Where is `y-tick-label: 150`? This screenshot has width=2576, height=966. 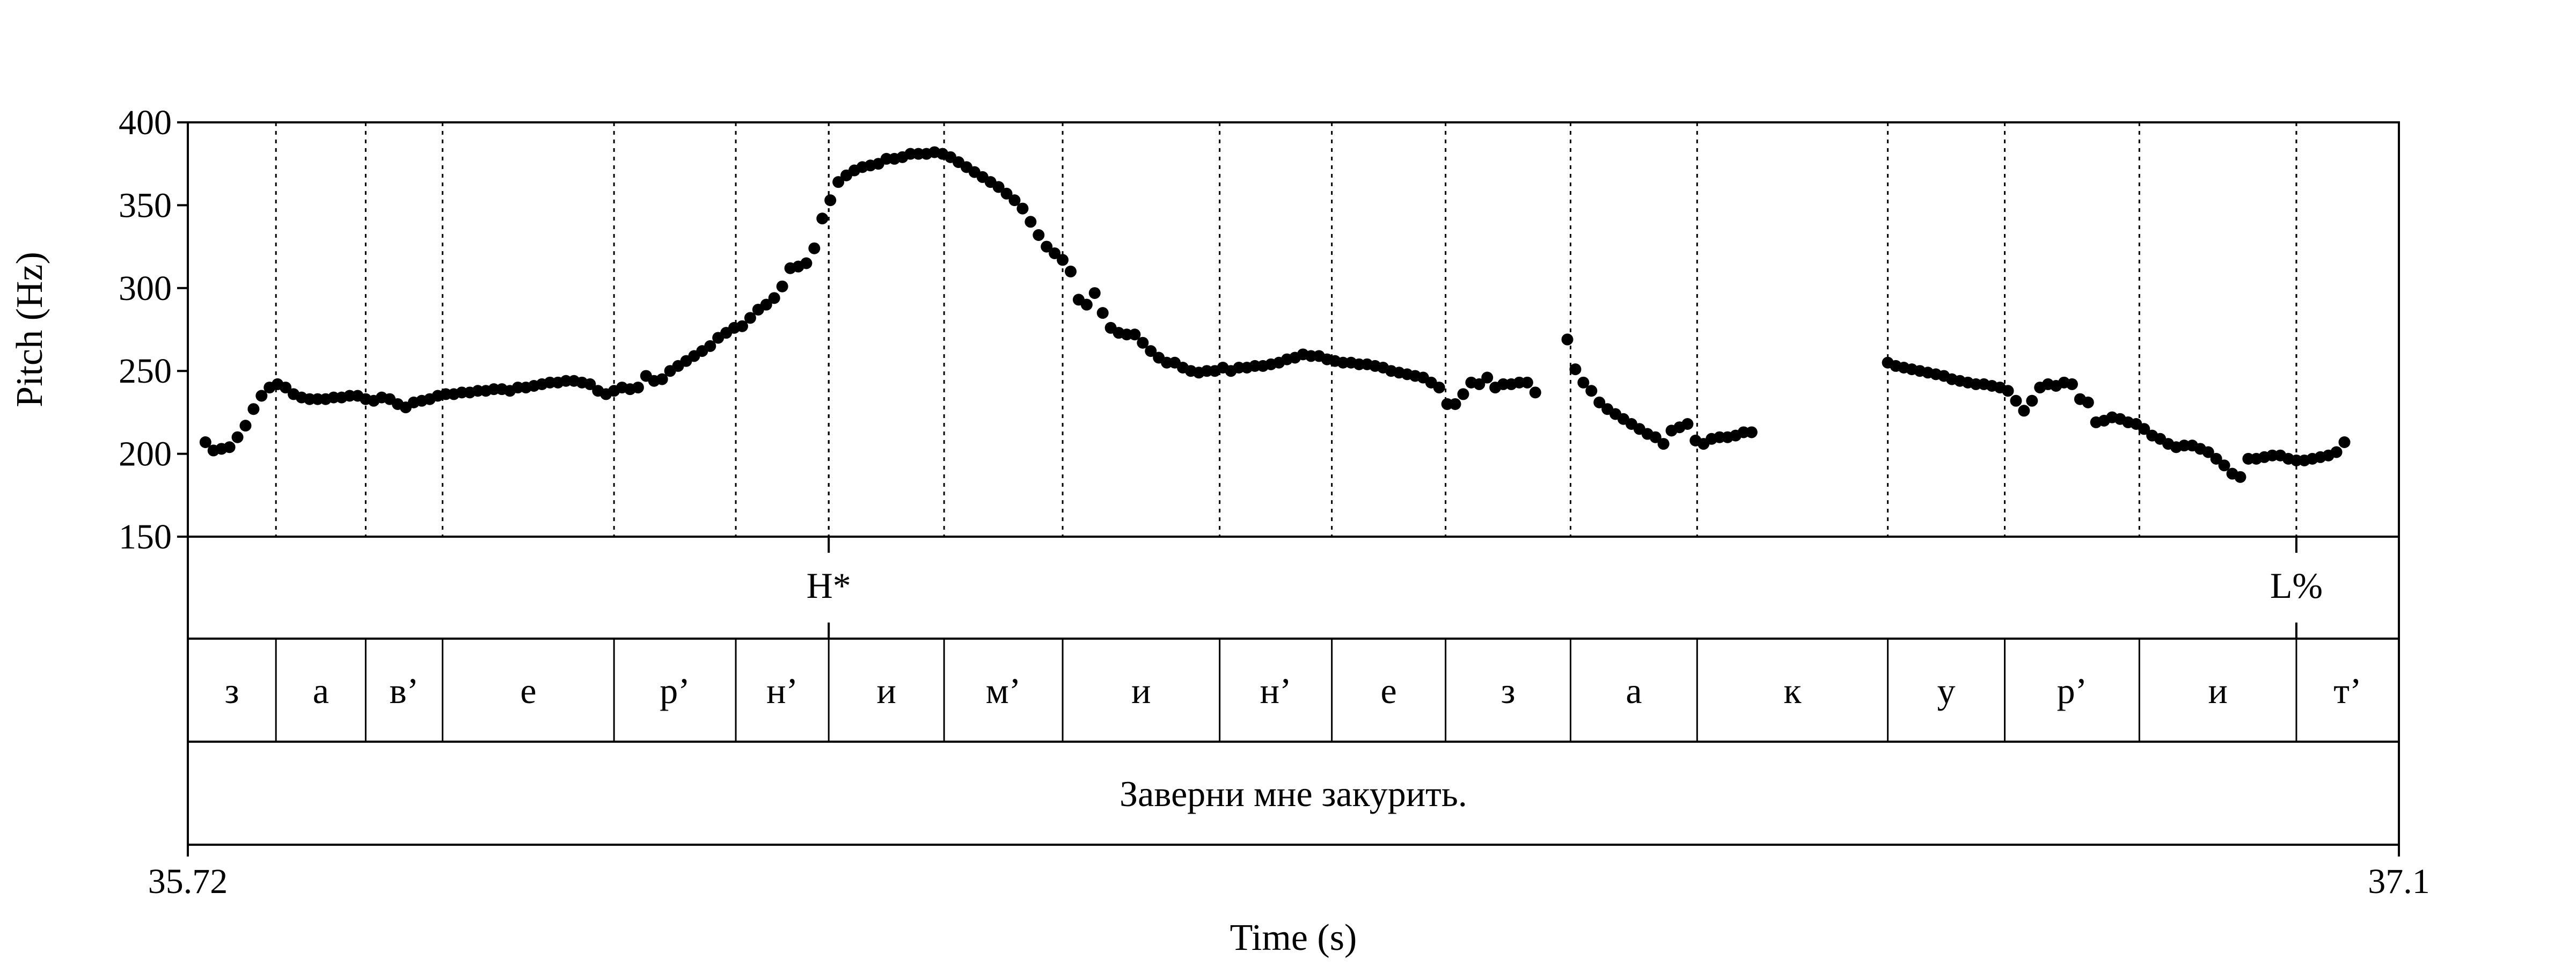
y-tick-label: 150 is located at coordinates (145, 537).